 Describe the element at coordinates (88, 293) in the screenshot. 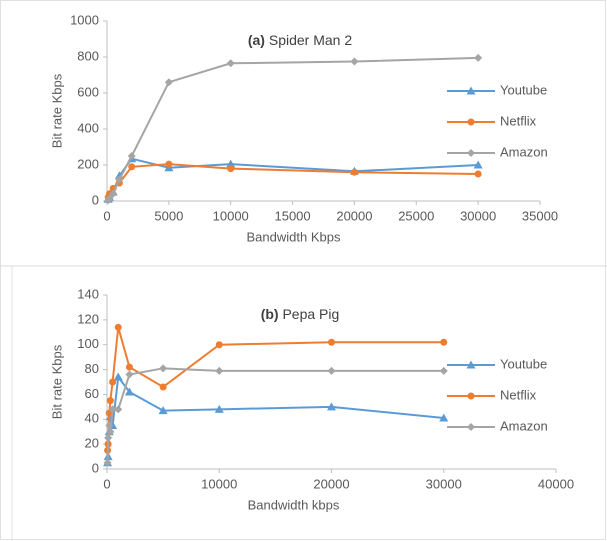

I see `y-tick-label: 140` at that location.